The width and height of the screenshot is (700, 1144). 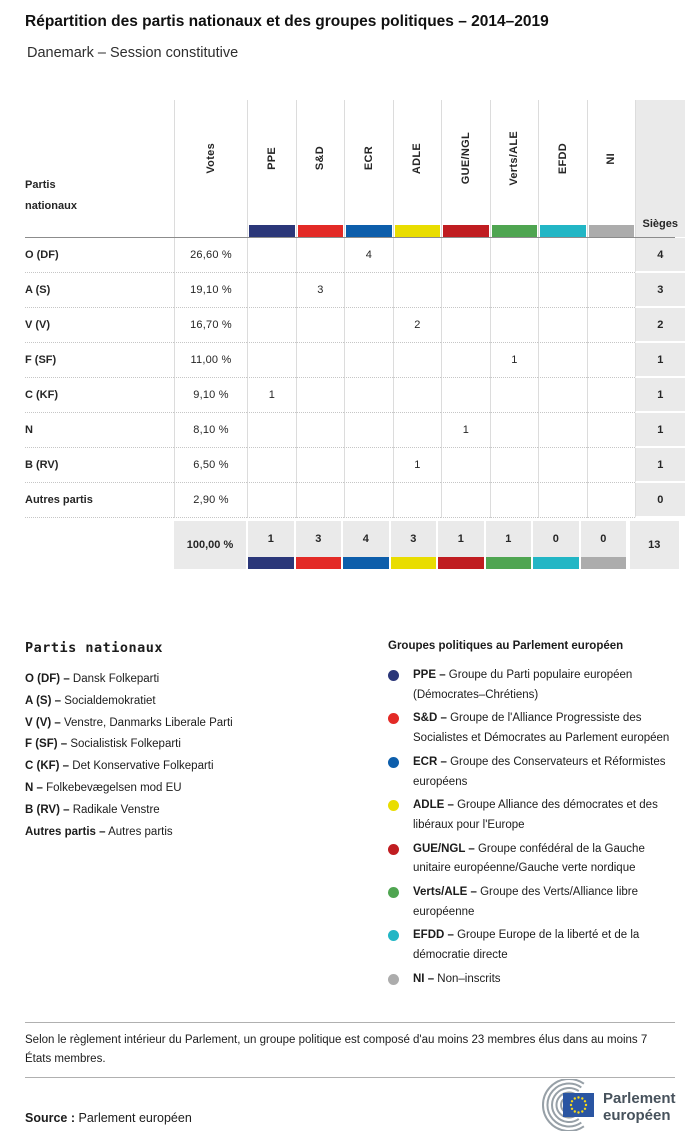 I want to click on votes-cell: 9,10 %, so click(x=210, y=395).